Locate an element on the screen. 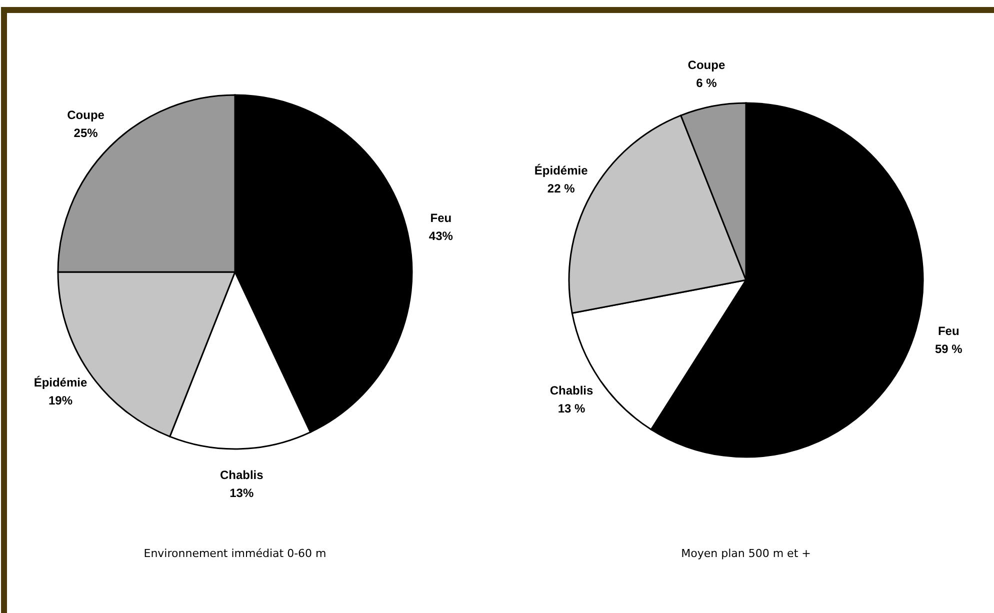  data-label: 13 % is located at coordinates (572, 409).